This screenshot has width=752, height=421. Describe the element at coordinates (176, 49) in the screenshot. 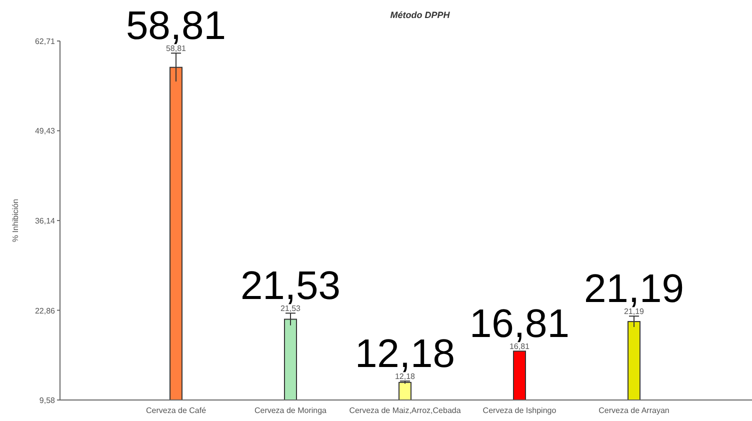

I see `data-label: 58,81` at that location.